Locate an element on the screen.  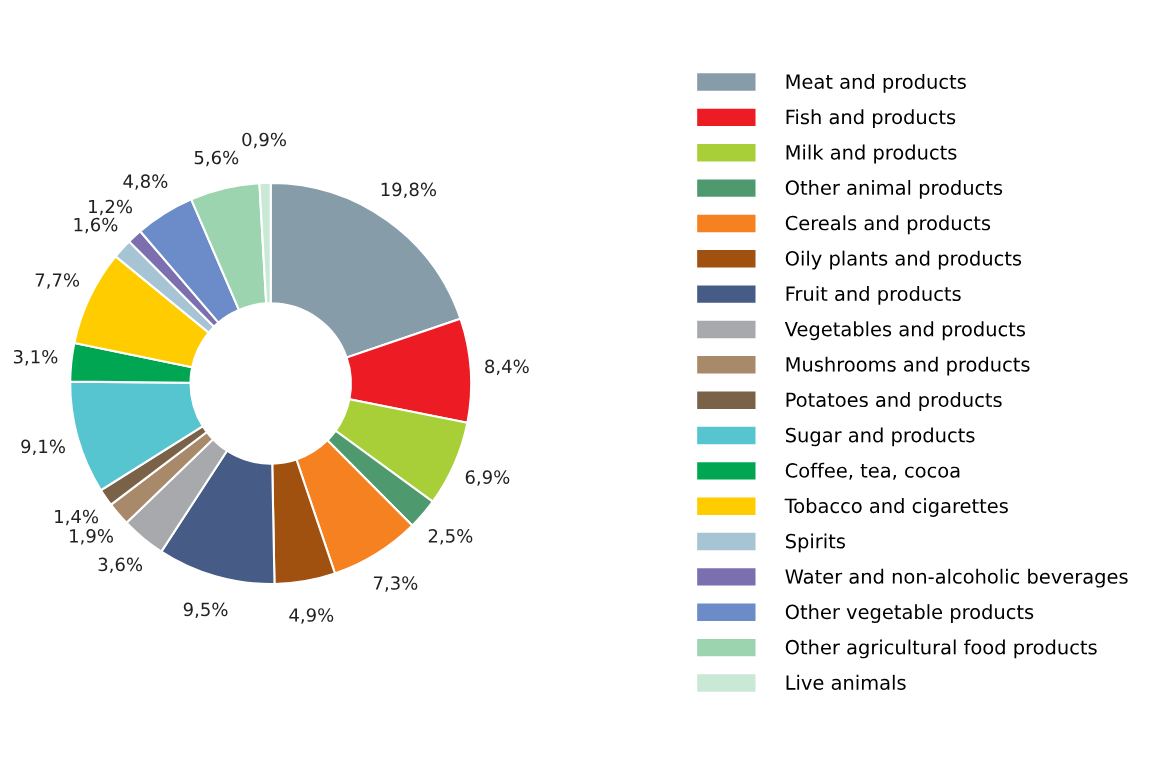
legend-label: Sugar and products is located at coordinates (880, 437).